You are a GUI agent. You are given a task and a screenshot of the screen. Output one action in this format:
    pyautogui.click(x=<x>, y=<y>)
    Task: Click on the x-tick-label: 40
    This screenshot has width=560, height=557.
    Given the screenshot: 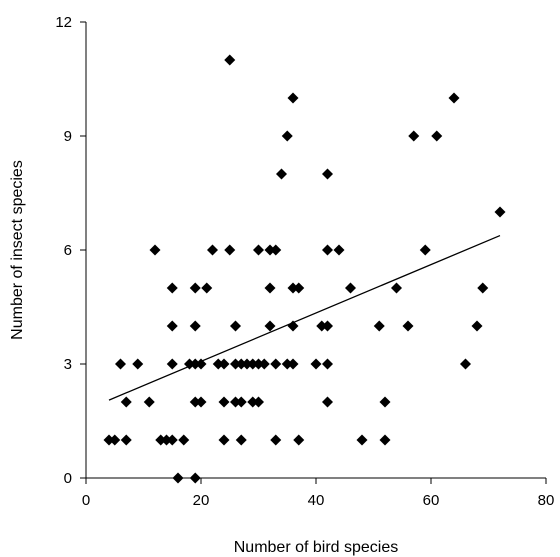 What is the action you would take?
    pyautogui.click(x=316, y=500)
    